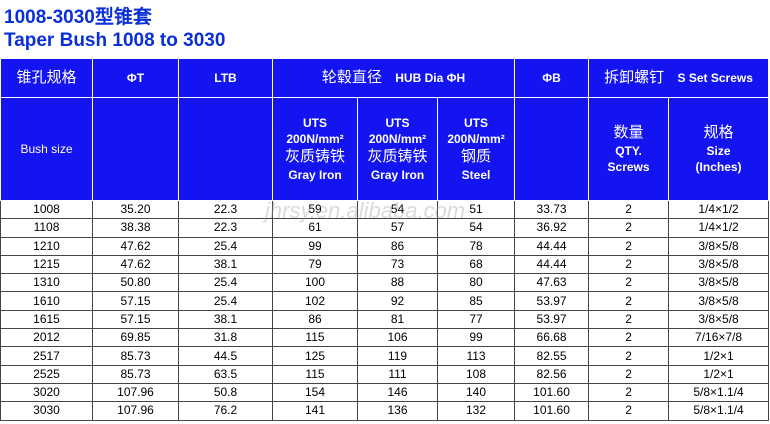 This screenshot has height=424, width=770. Describe the element at coordinates (46, 319) in the screenshot. I see `table-cell: 1615` at that location.